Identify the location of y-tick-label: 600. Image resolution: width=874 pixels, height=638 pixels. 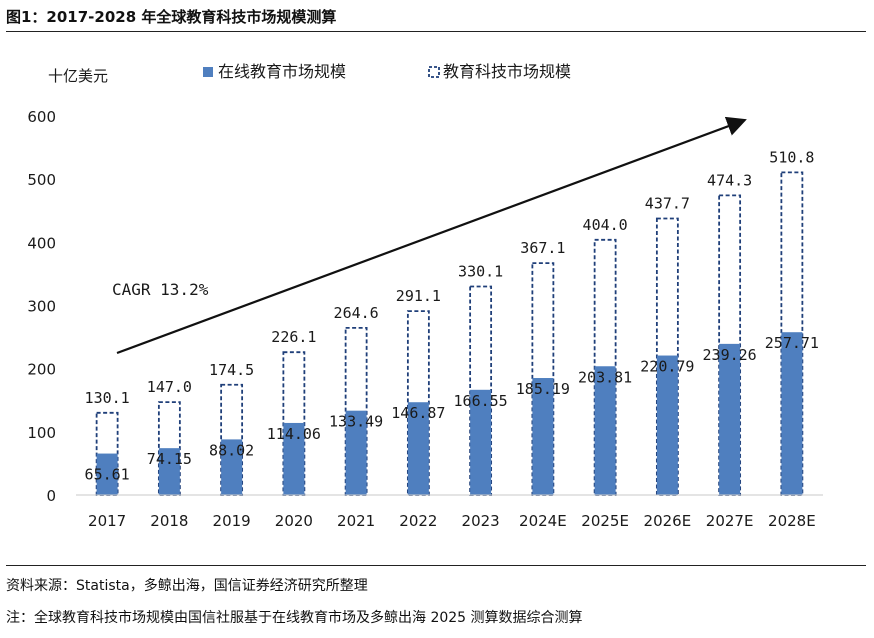
(41, 117).